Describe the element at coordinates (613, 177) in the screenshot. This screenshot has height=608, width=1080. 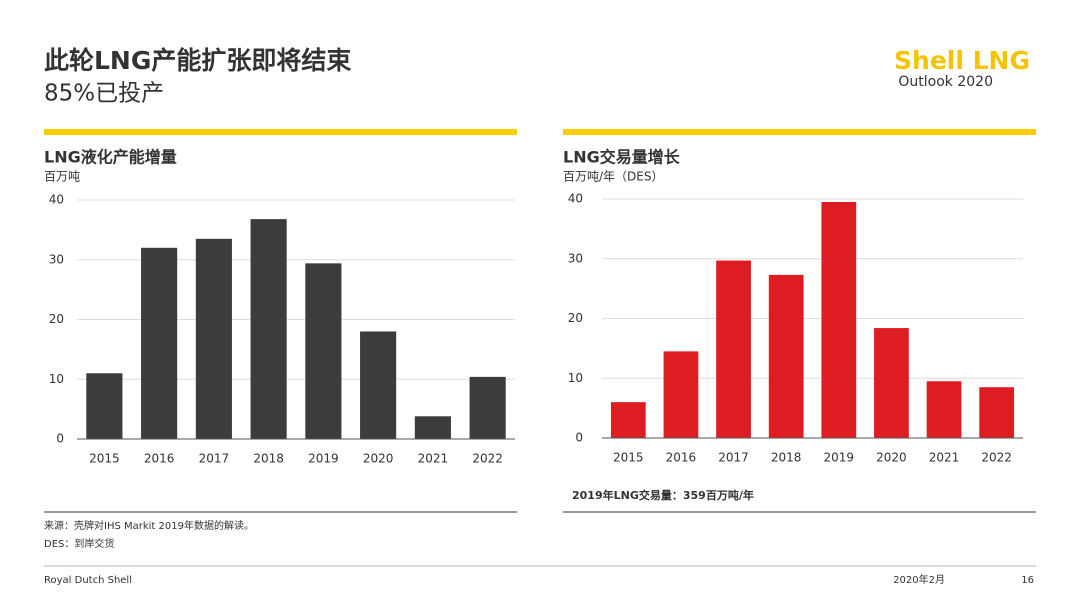
I see `axis-label: 百万吨/年（DES）` at that location.